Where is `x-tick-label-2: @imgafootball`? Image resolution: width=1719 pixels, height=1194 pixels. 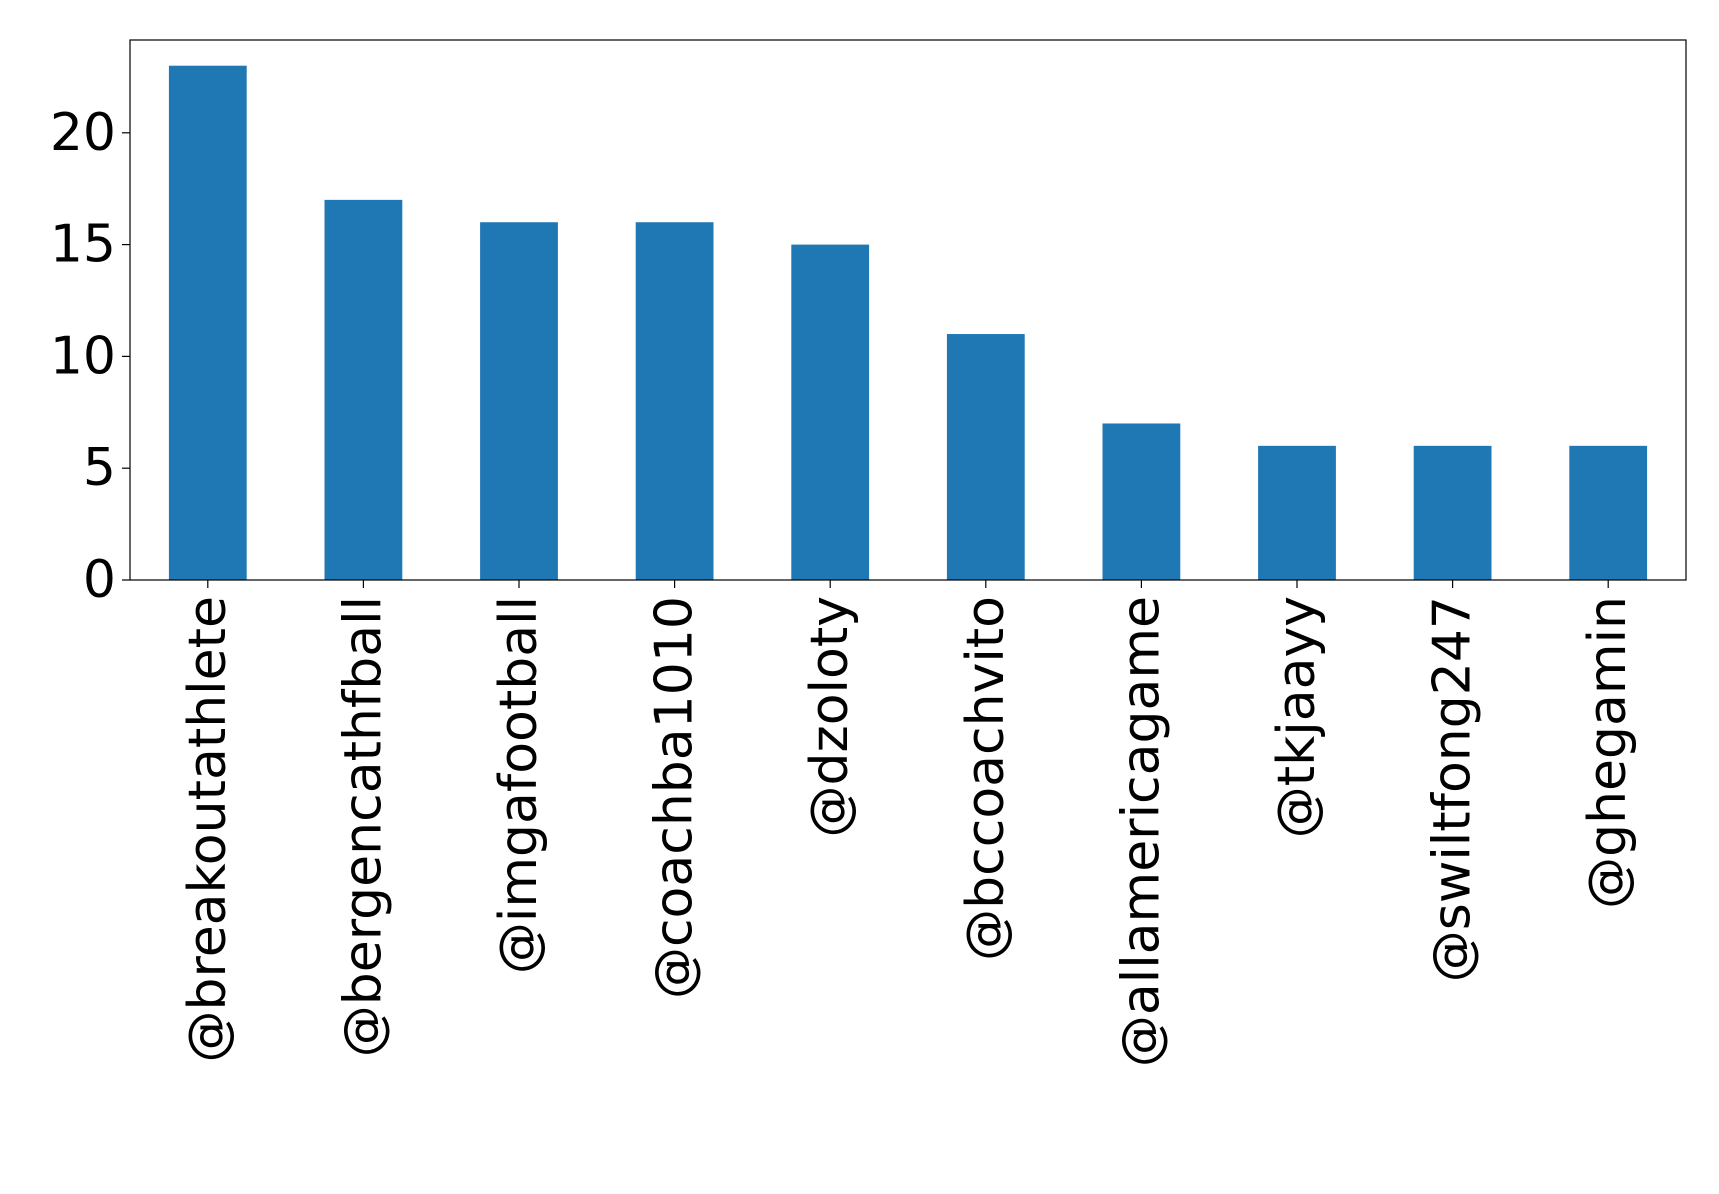
x-tick-label-2: @imgafootball is located at coordinates (519, 785).